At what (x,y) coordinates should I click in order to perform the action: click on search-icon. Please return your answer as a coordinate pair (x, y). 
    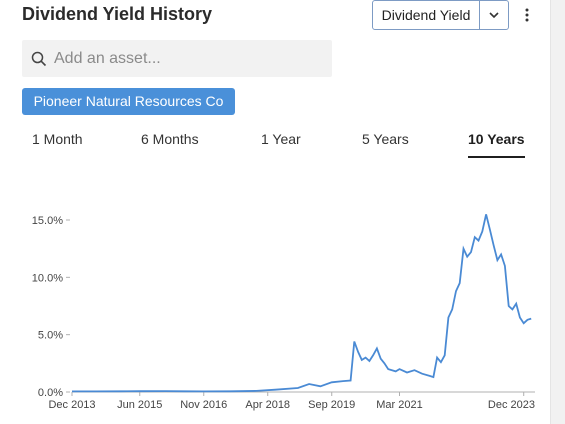
    Looking at the image, I should click on (37, 59).